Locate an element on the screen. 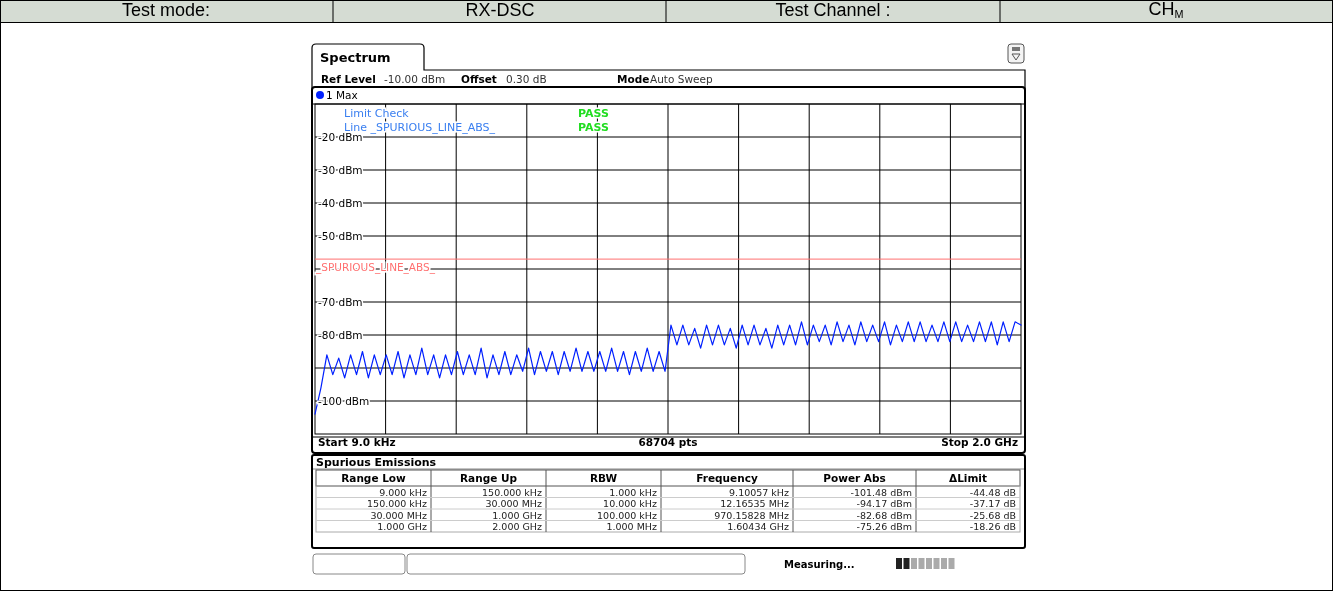 The width and height of the screenshot is (1333, 595). text: -10.00 dBm is located at coordinates (415, 79).